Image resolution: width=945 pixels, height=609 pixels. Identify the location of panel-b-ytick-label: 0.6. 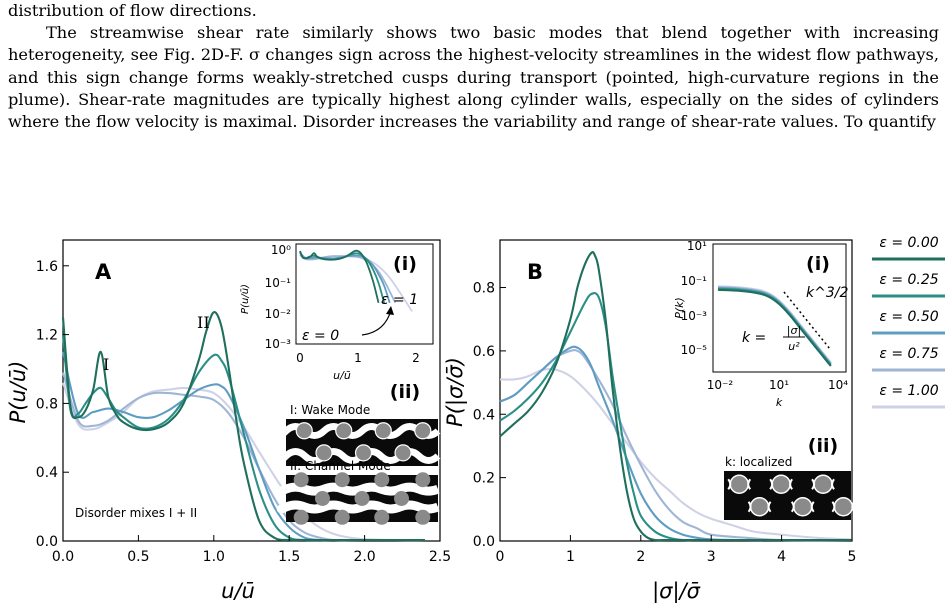
(484, 352).